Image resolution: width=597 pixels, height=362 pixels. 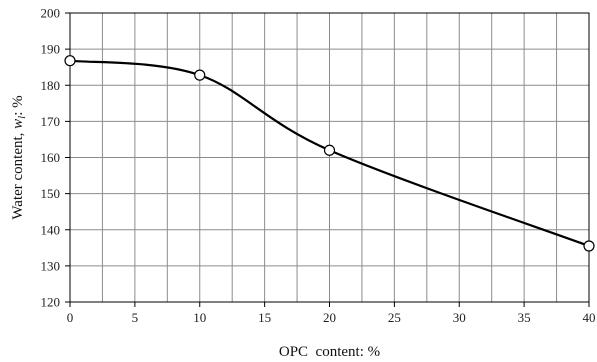 What do you see at coordinates (18, 105) in the screenshot?
I see `y-axis-title-suffix: : %` at bounding box center [18, 105].